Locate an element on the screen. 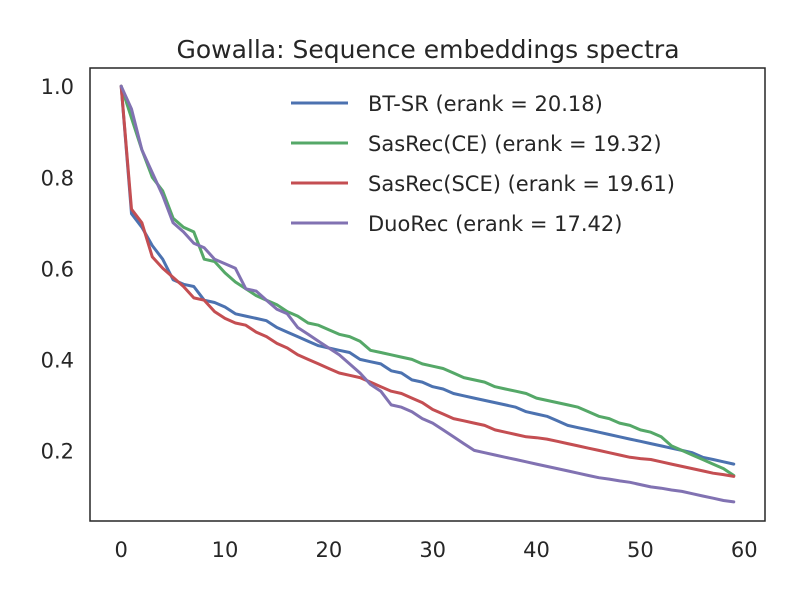  legend-label: BT-SR (erank = 20.18) is located at coordinates (485, 104).